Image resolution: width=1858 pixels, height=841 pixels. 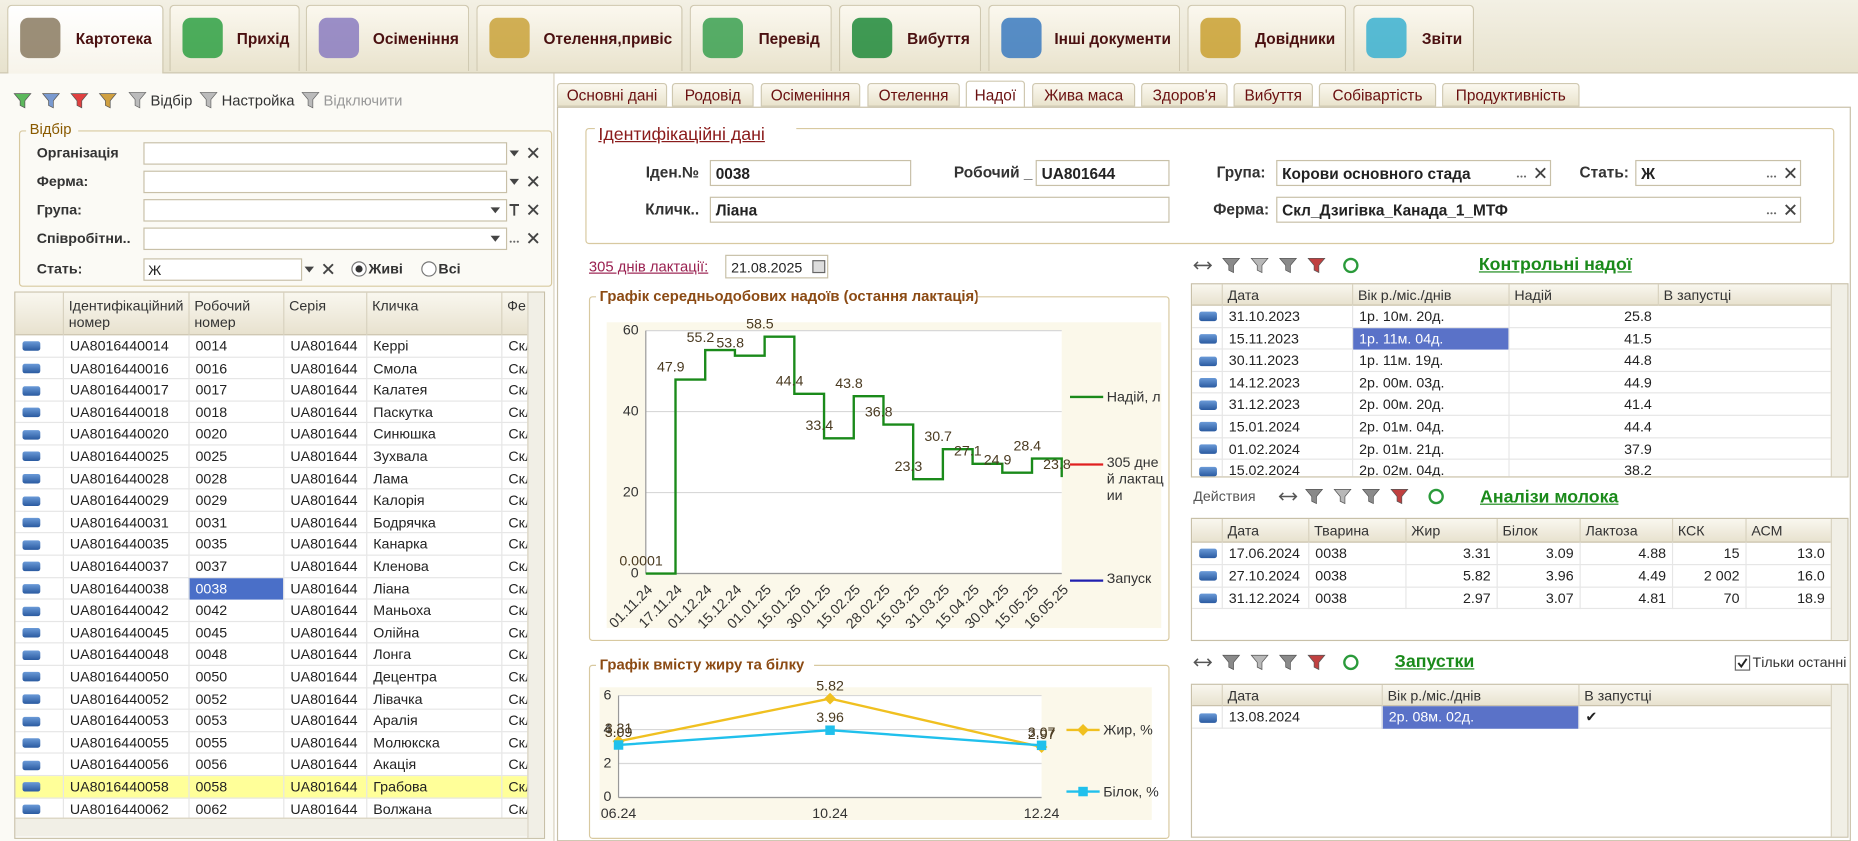 I want to click on checkbox-label: Тільки останні, so click(x=1799, y=662).